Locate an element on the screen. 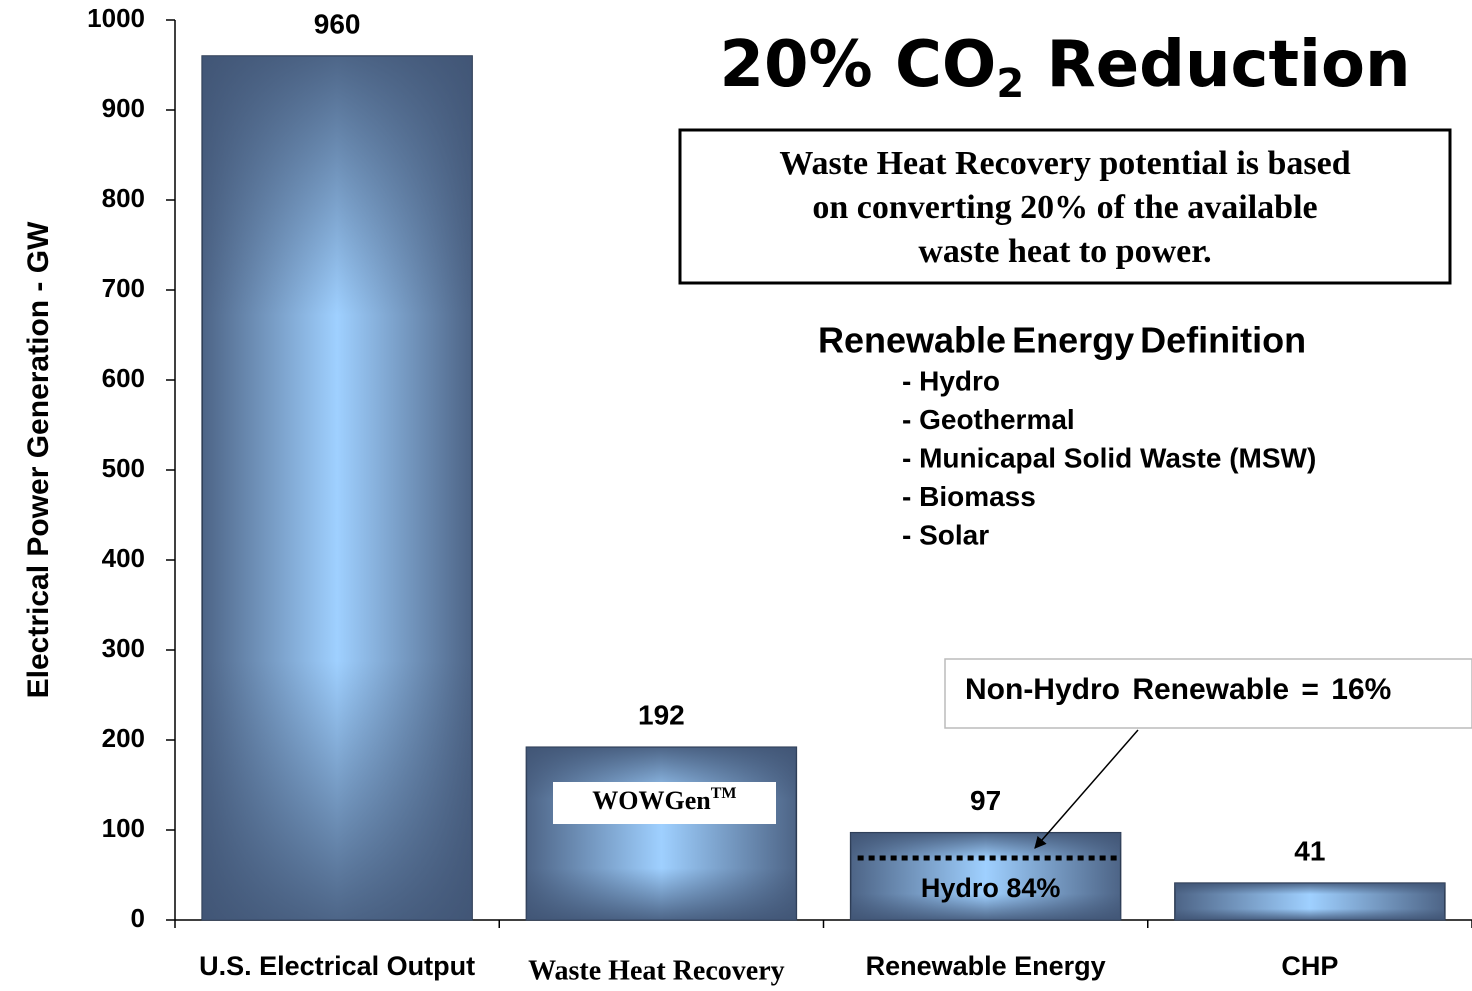 The width and height of the screenshot is (1472, 991). wowgen-box is located at coordinates (664, 803).